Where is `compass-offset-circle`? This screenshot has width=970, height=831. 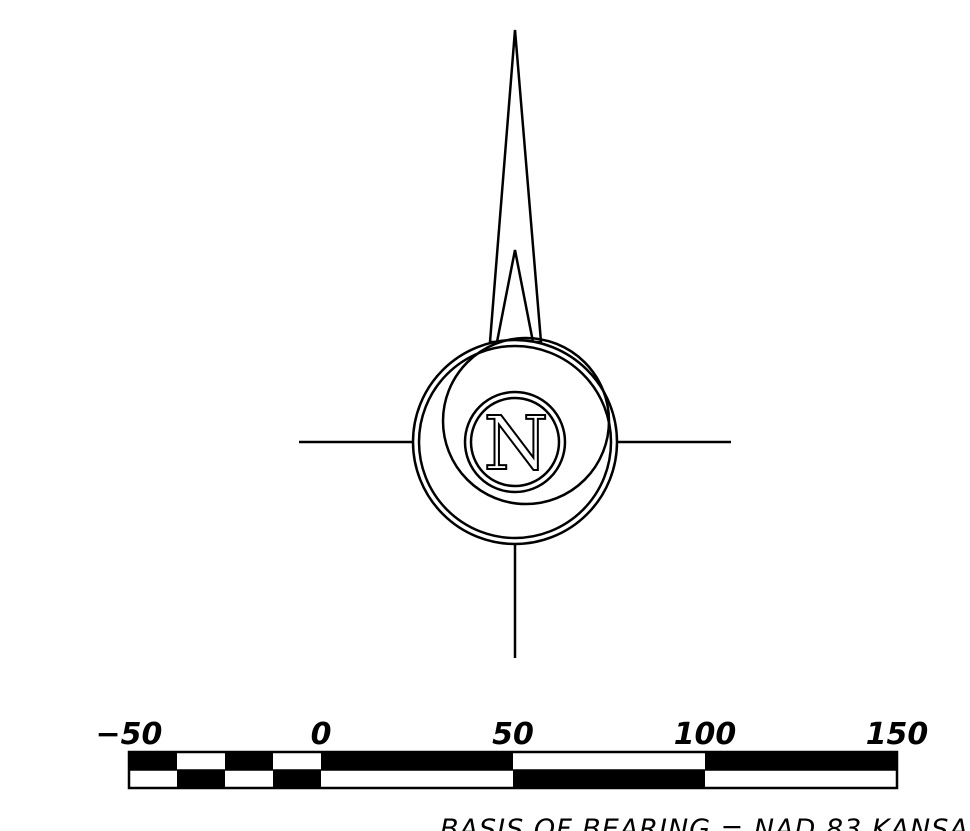 compass-offset-circle is located at coordinates (526, 421).